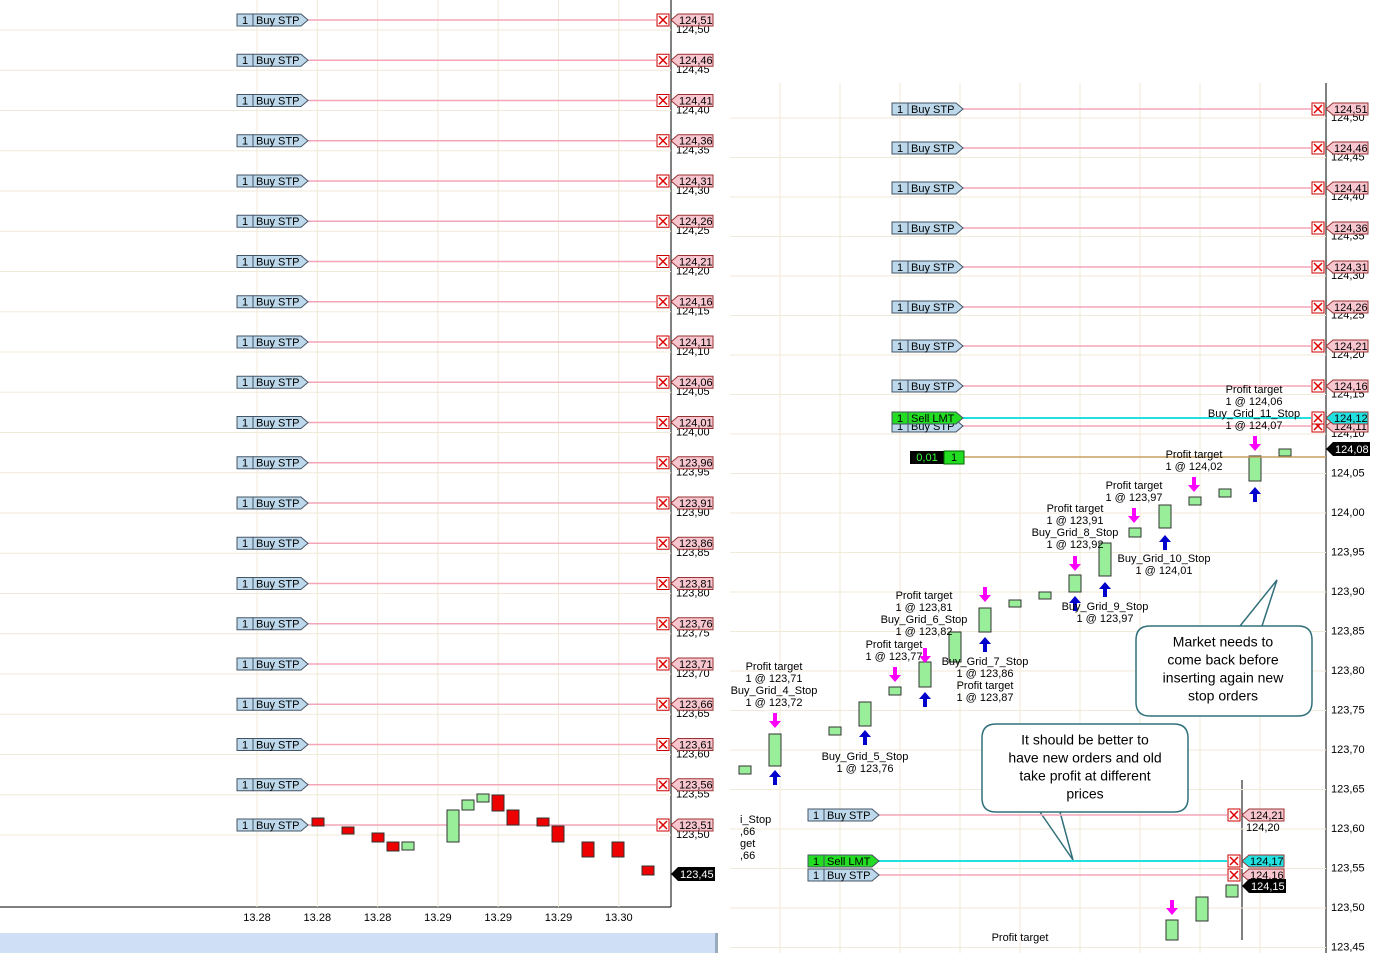 The width and height of the screenshot is (1375, 958). I want to click on position-qty: 1, so click(954, 458).